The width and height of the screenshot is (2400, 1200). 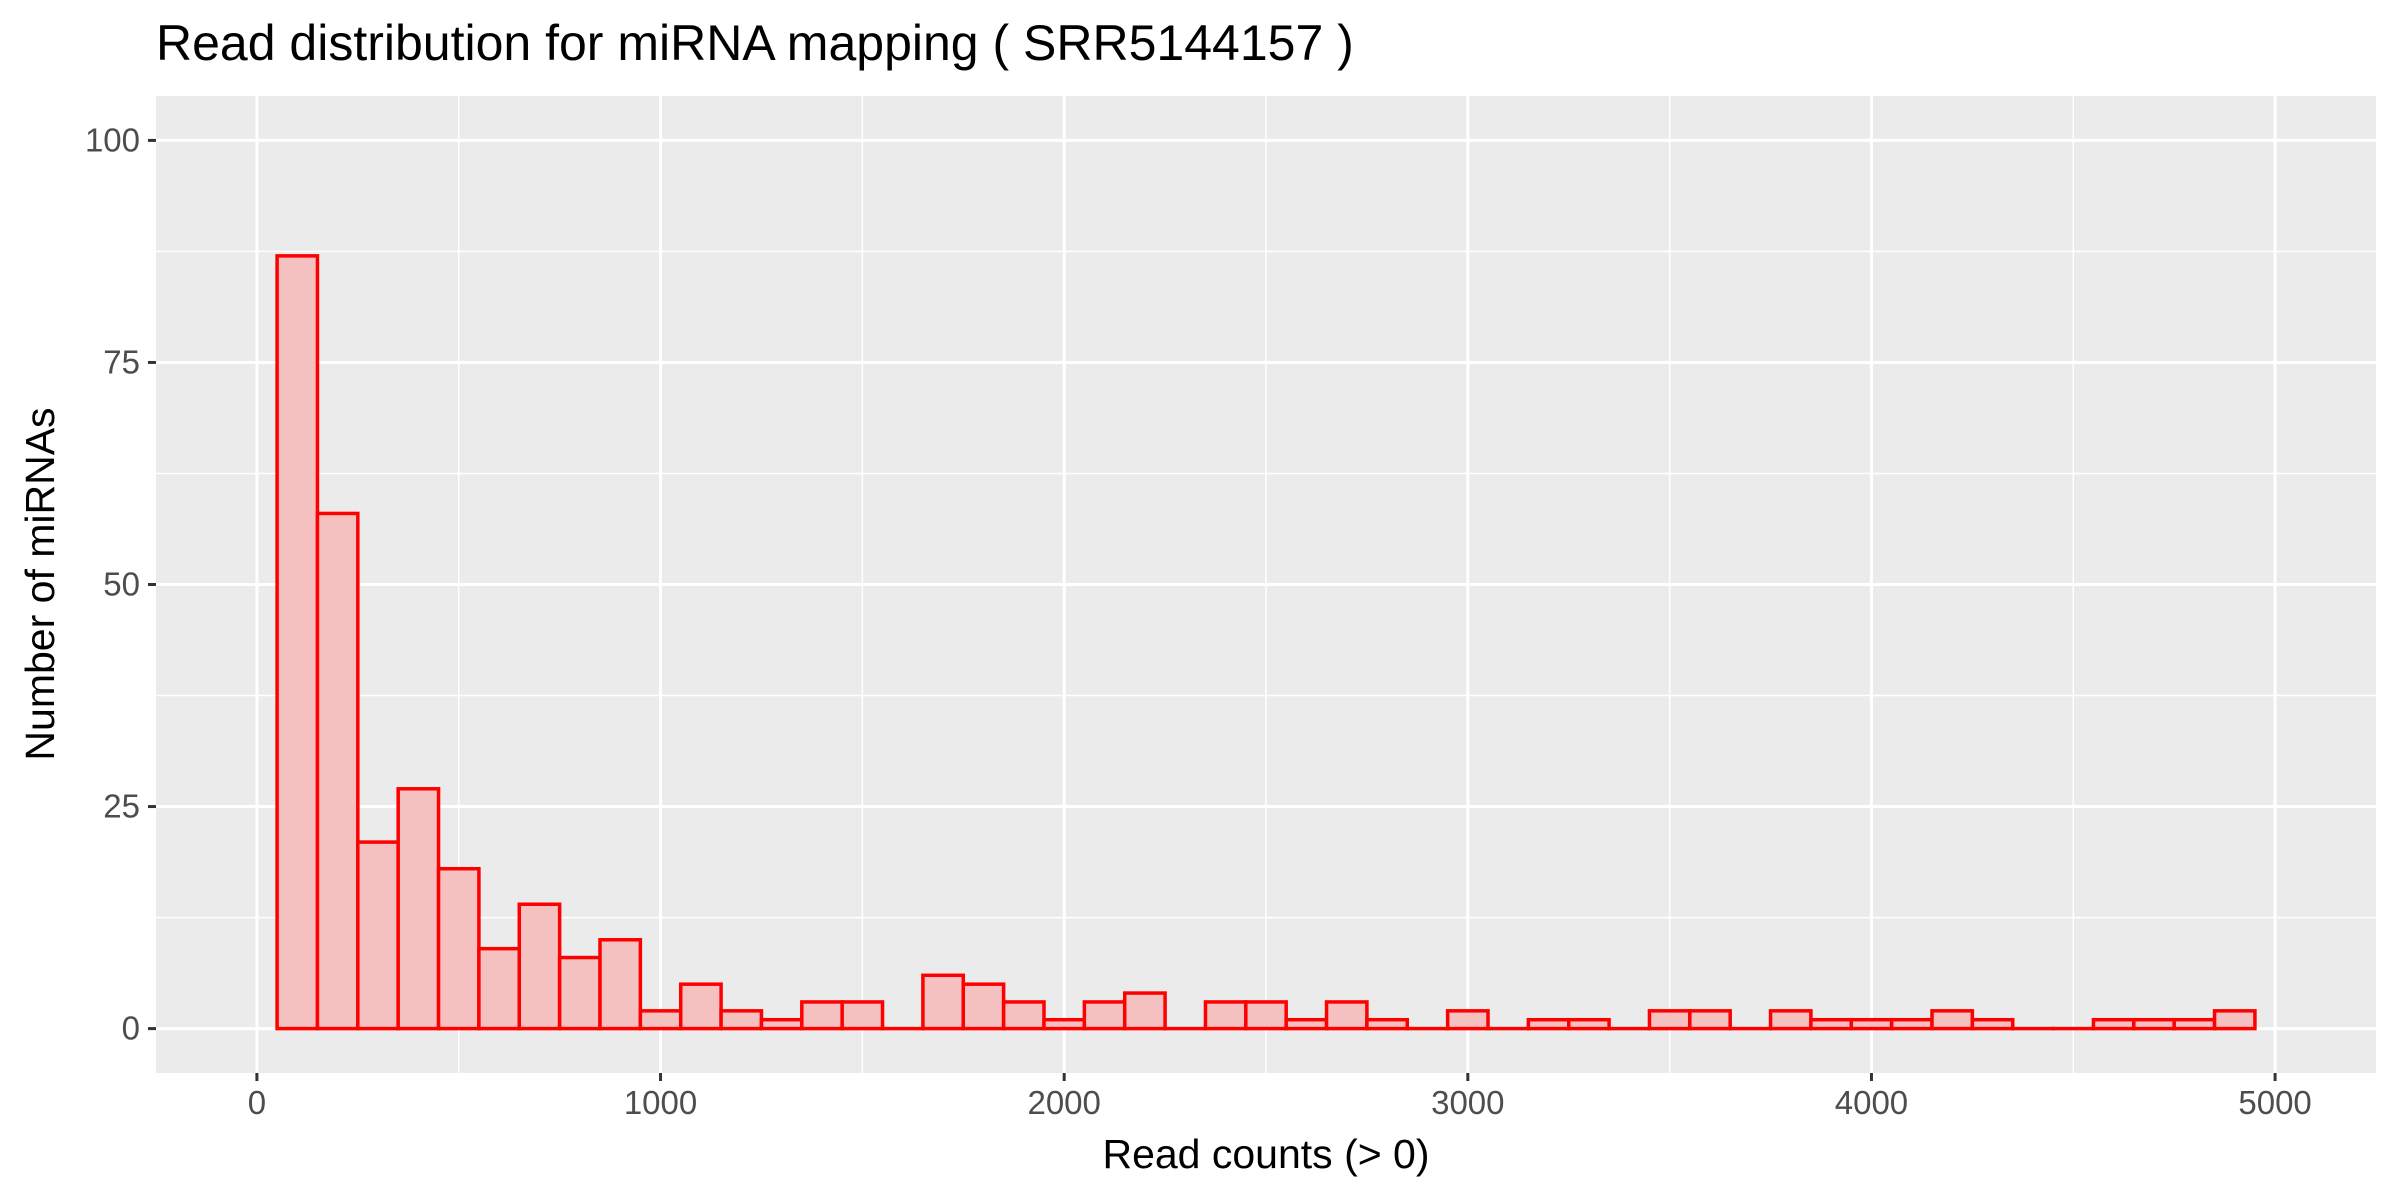 What do you see at coordinates (1467, 1102) in the screenshot?
I see `x-tick-label: 3000` at bounding box center [1467, 1102].